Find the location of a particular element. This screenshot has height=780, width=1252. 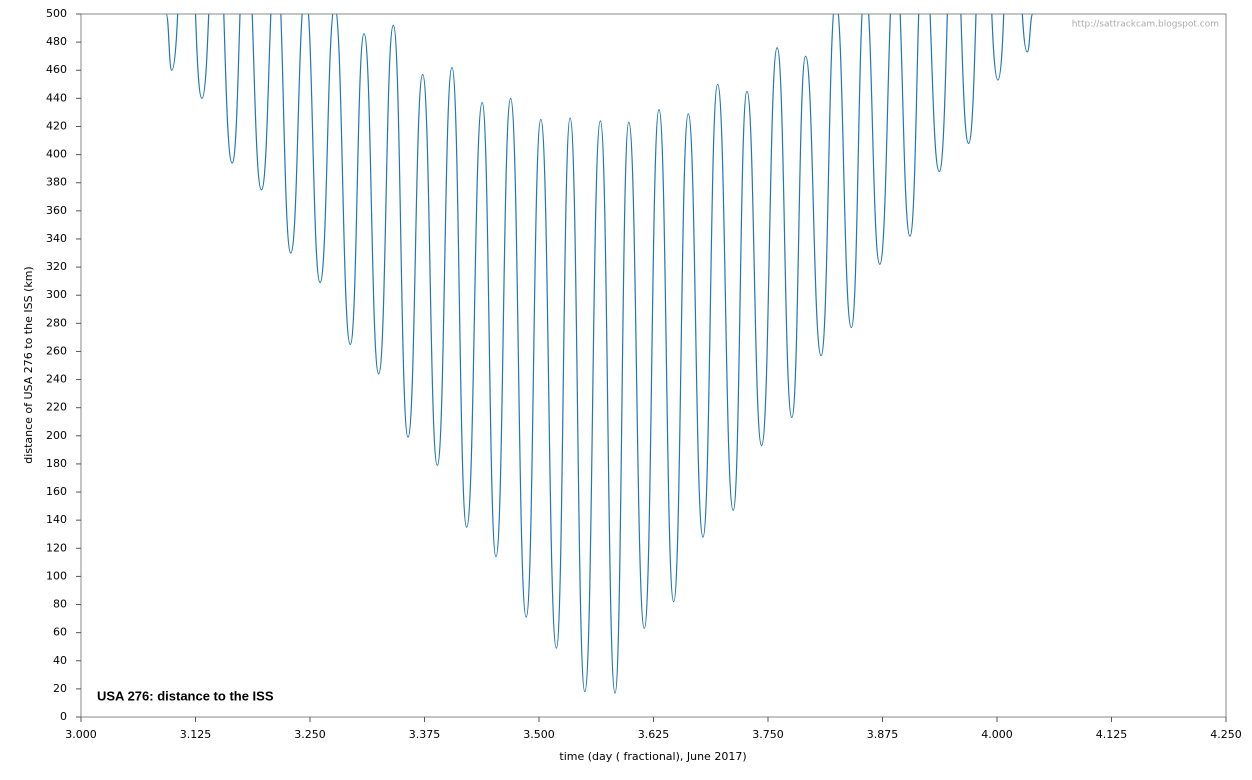

y-tick-label: 400 is located at coordinates (56, 154).